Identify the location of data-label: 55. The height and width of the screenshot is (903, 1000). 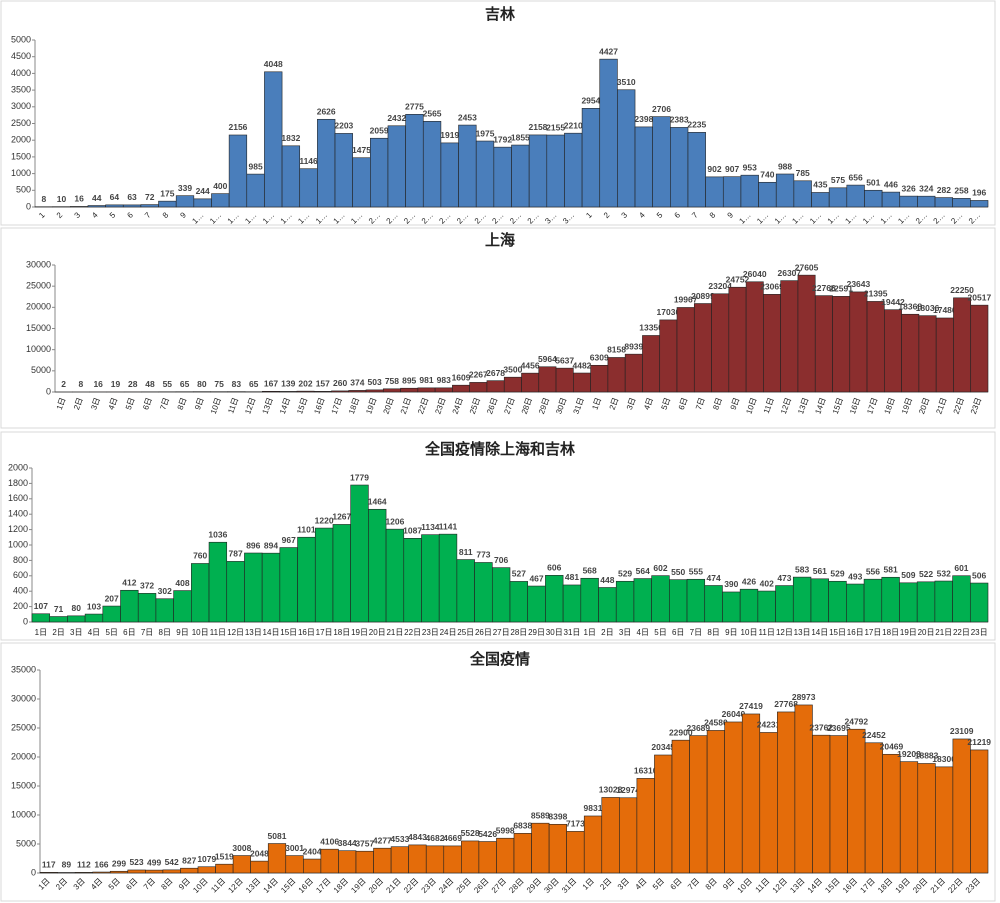
(168, 384).